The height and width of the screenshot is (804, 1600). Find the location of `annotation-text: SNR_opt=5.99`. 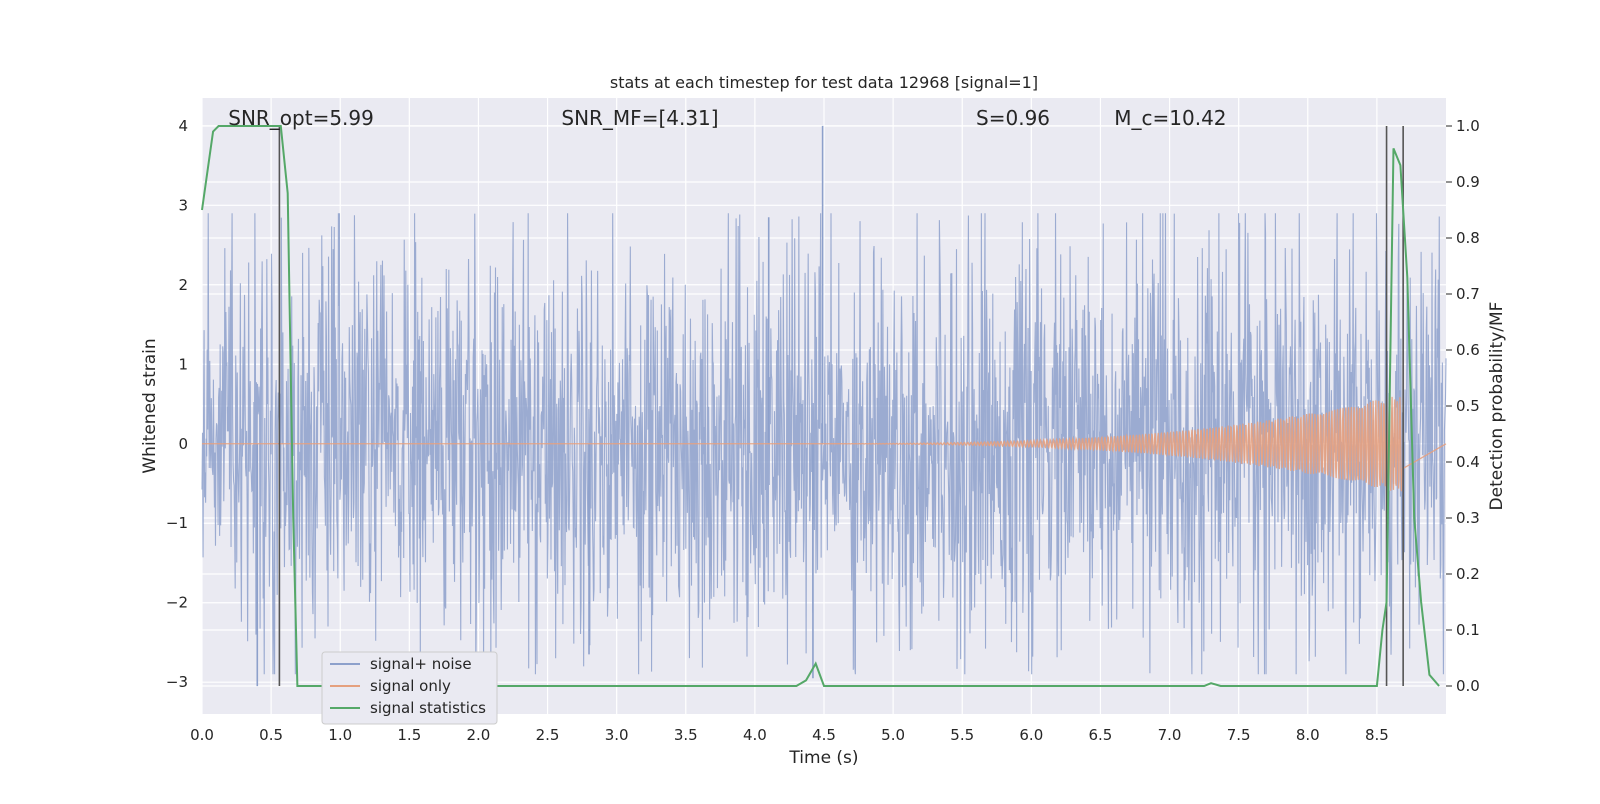

annotation-text: SNR_opt=5.99 is located at coordinates (301, 118).